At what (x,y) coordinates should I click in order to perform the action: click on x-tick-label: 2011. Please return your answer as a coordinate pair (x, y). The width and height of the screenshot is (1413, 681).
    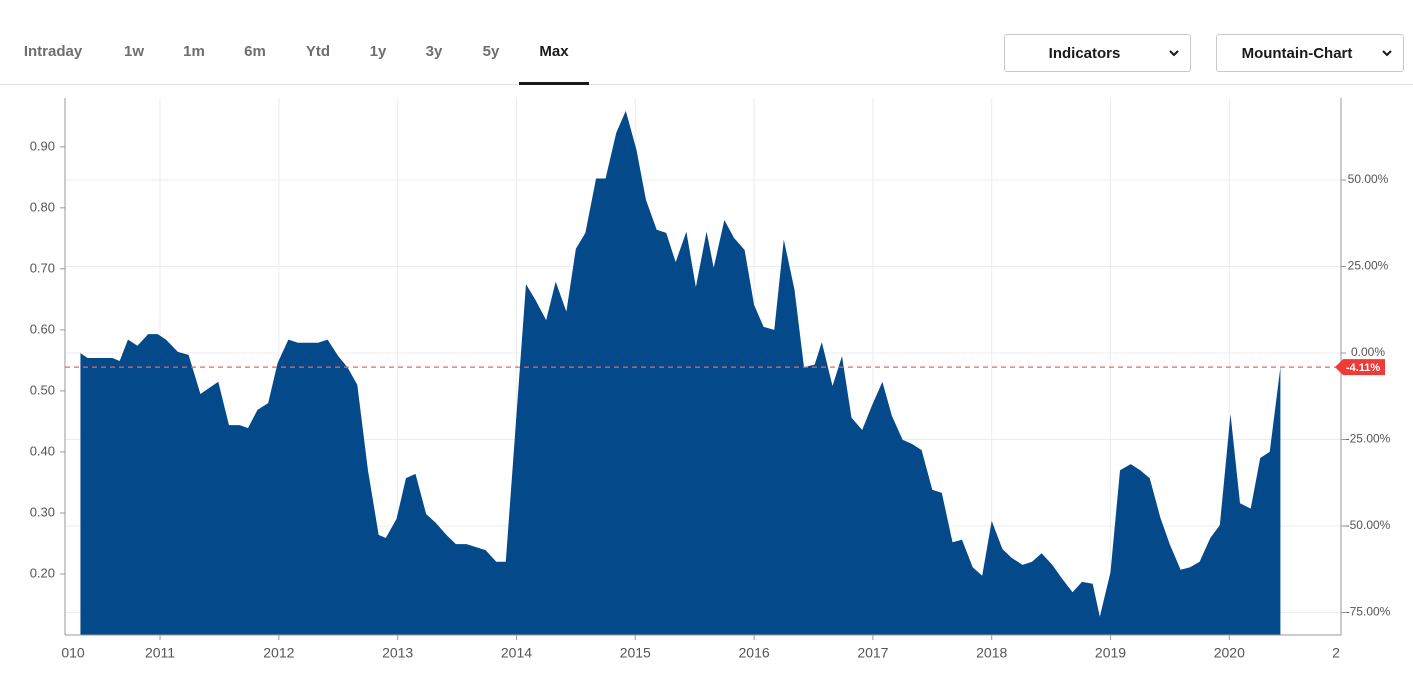
    Looking at the image, I should click on (160, 653).